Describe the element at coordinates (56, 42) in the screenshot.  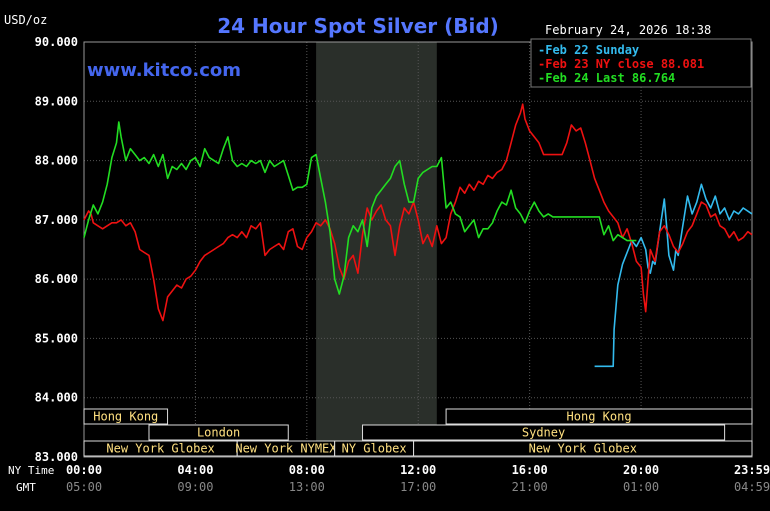
I see `y-tick-label: 90.000` at that location.